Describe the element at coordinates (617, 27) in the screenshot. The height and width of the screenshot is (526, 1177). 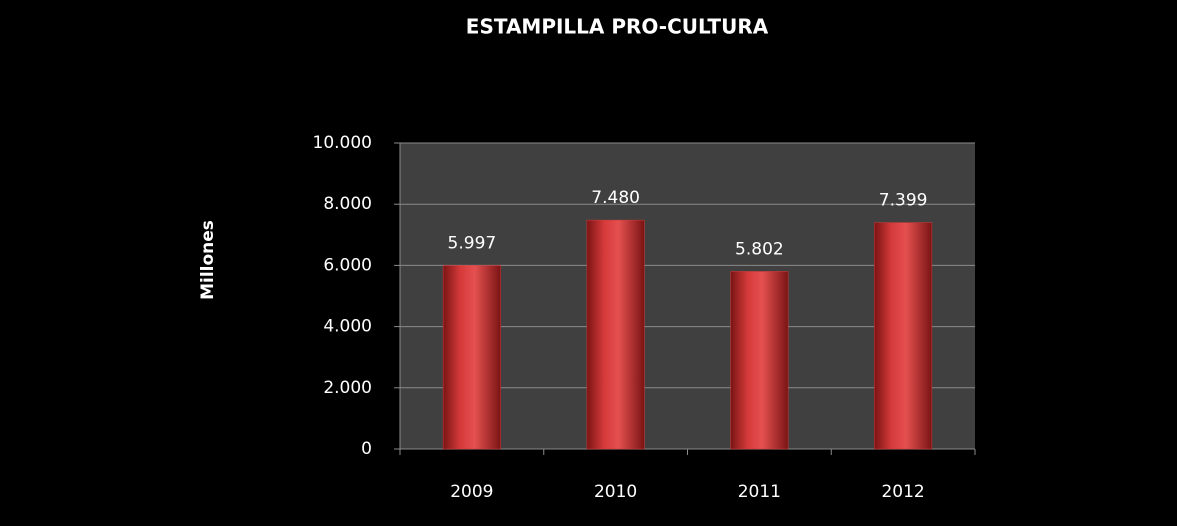
I see `chart-title: ESTAMPILLA PRO-CULTURA` at that location.